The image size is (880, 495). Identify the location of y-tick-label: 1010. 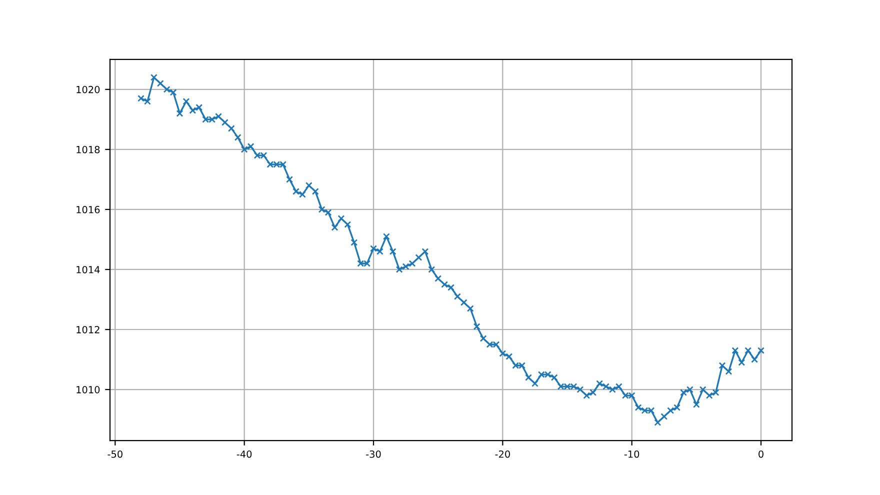
(88, 390).